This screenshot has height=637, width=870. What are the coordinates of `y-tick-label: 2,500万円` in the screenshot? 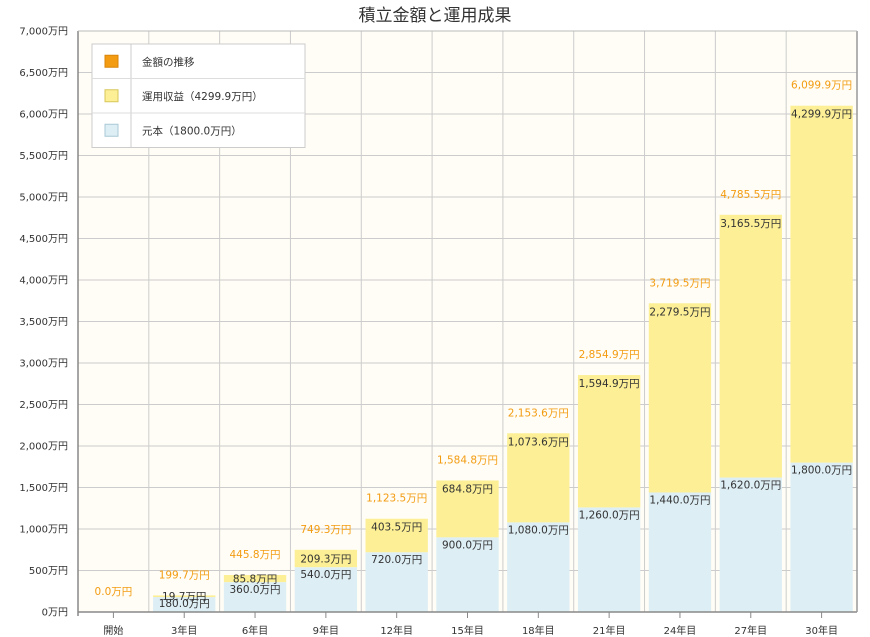 It's located at (43, 405).